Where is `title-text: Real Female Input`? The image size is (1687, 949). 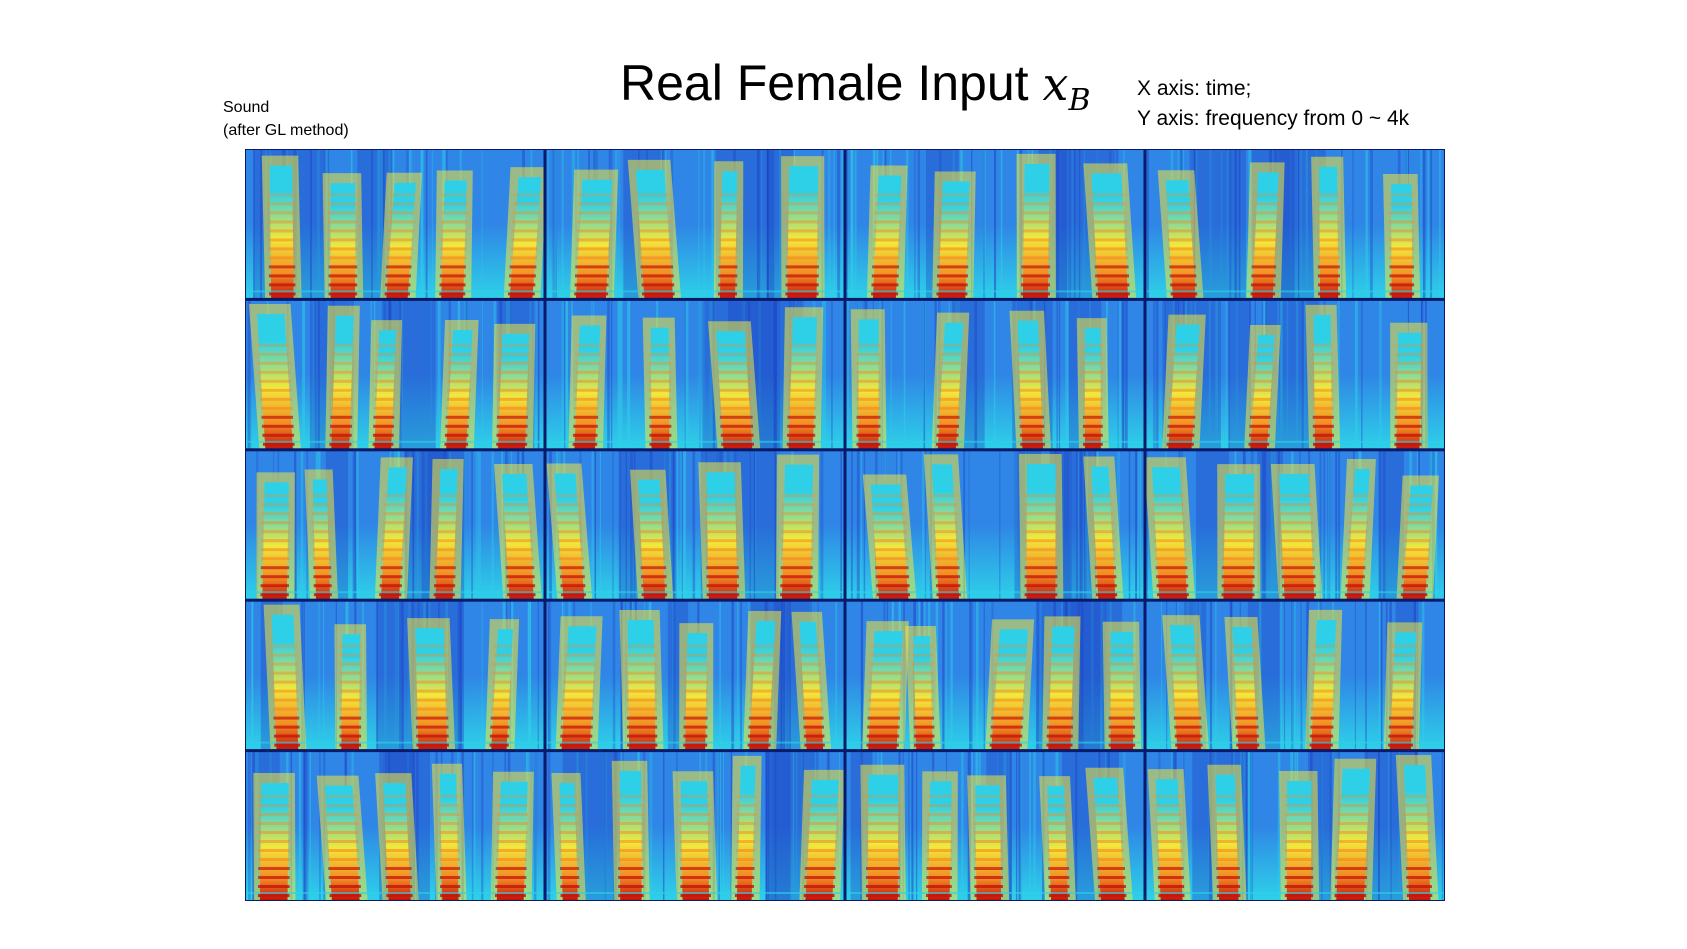
title-text: Real Female Input is located at coordinates (824, 83).